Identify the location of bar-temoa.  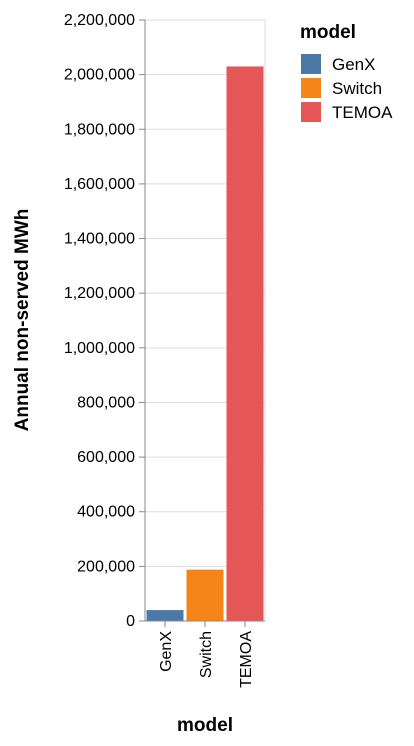
(245, 343).